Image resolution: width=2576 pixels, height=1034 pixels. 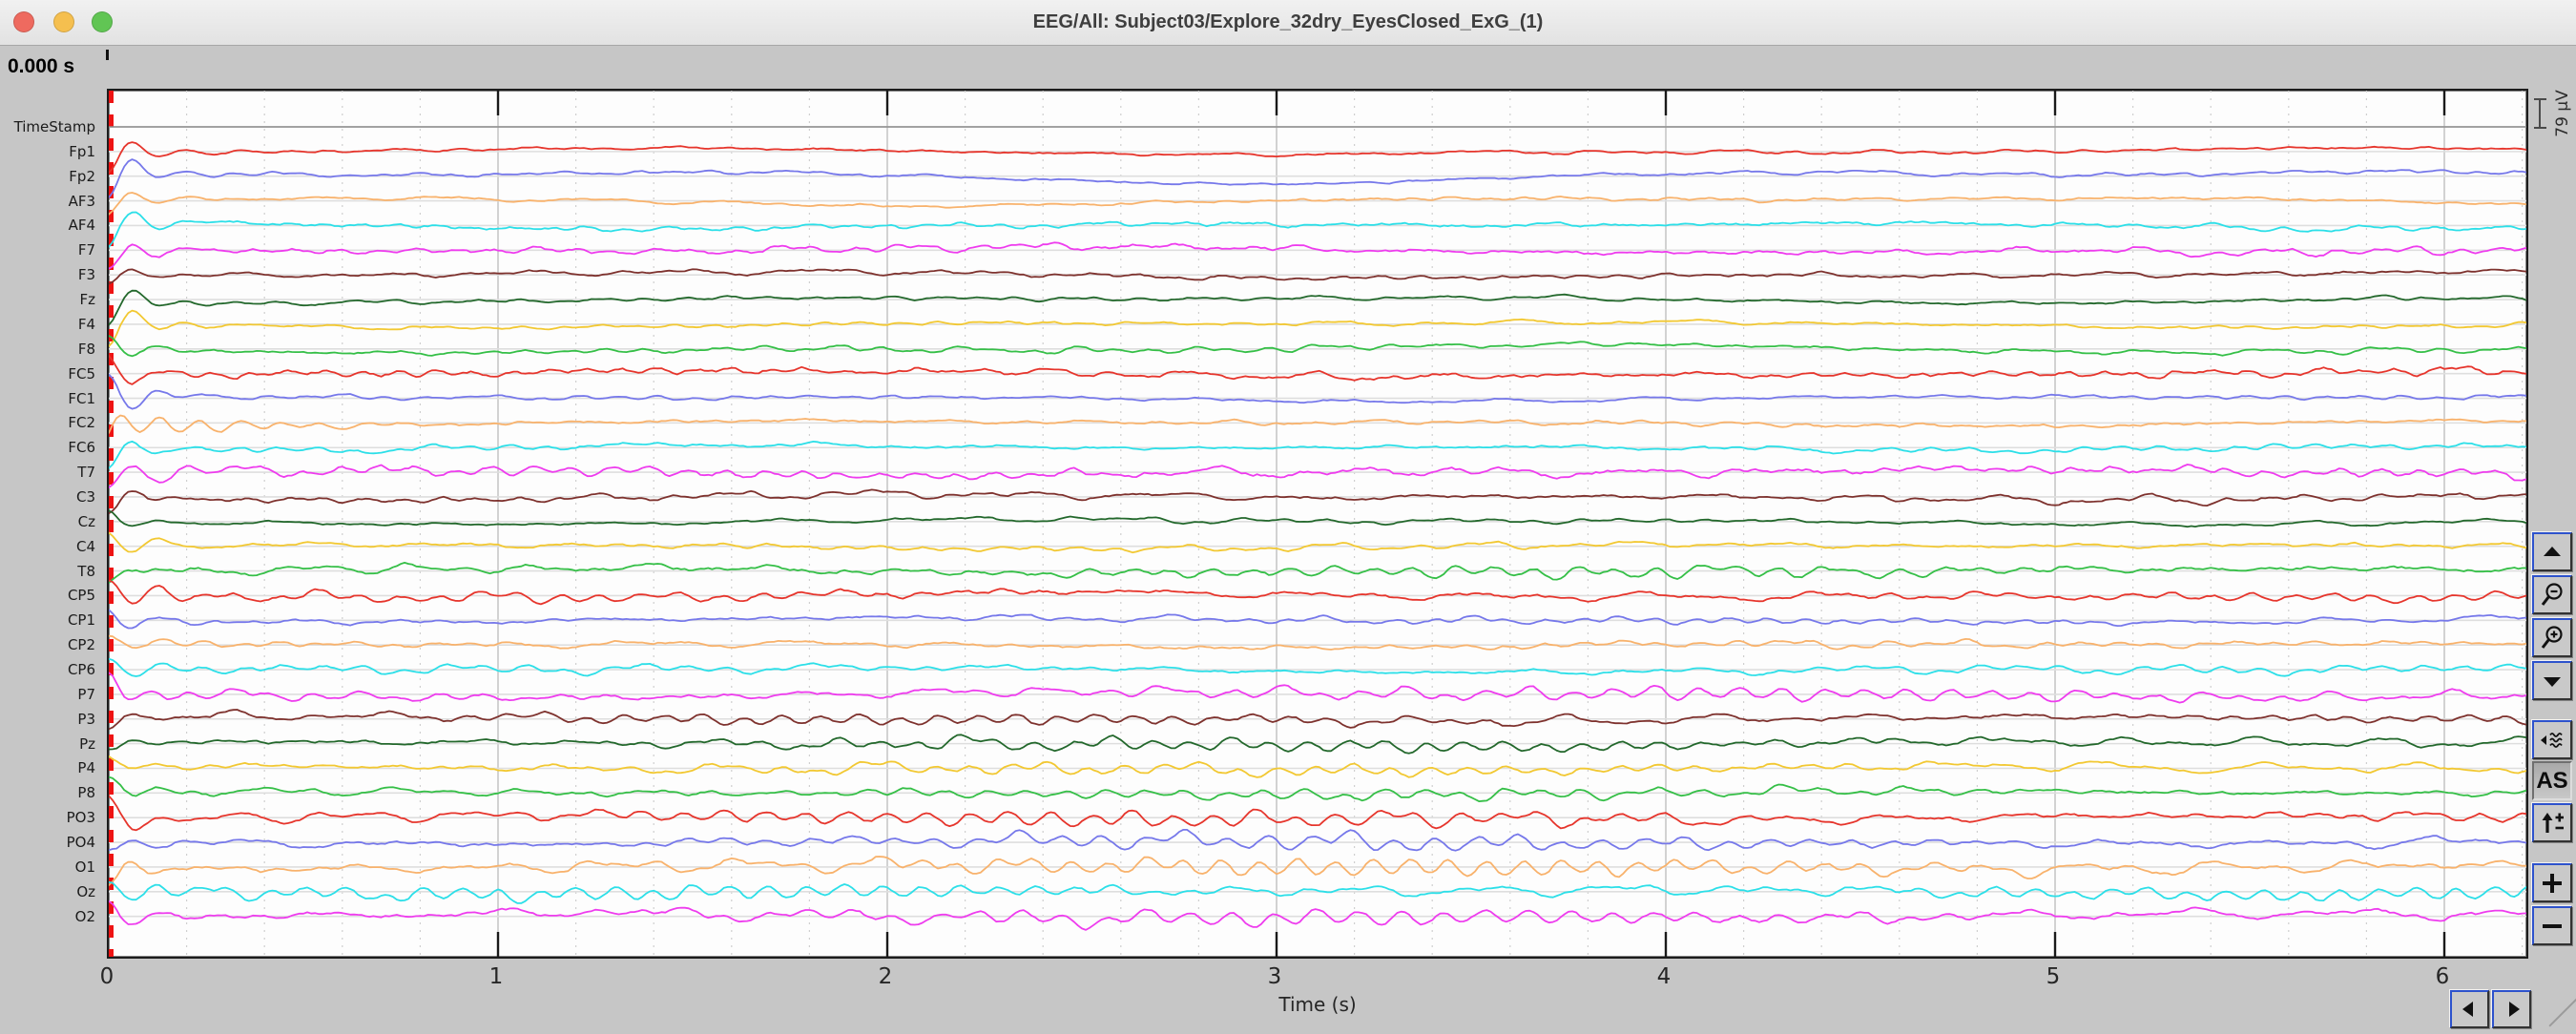 What do you see at coordinates (1317, 573) in the screenshot?
I see `trace-T8` at bounding box center [1317, 573].